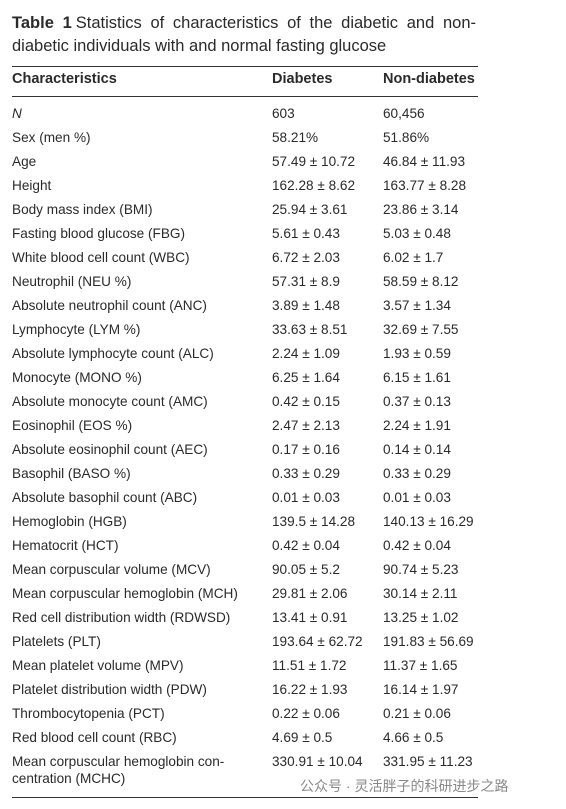 This screenshot has height=809, width=566. I want to click on value-cell: 2.24 ± 1.91, so click(417, 425).